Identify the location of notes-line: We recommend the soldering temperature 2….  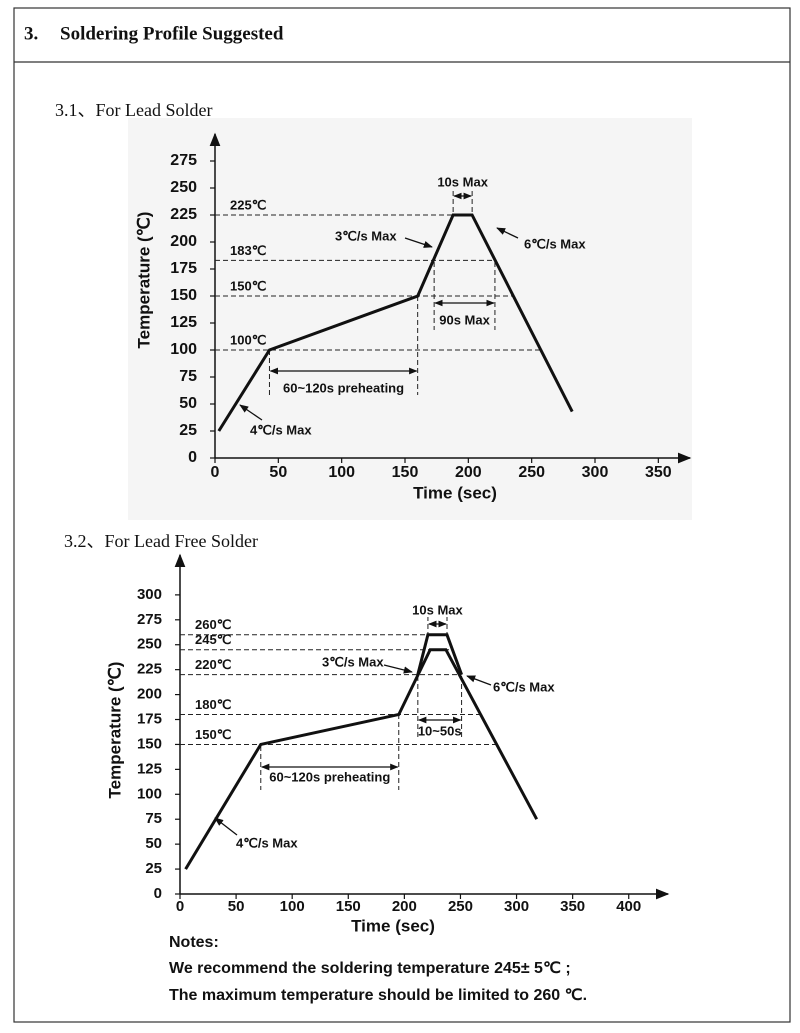
(370, 968).